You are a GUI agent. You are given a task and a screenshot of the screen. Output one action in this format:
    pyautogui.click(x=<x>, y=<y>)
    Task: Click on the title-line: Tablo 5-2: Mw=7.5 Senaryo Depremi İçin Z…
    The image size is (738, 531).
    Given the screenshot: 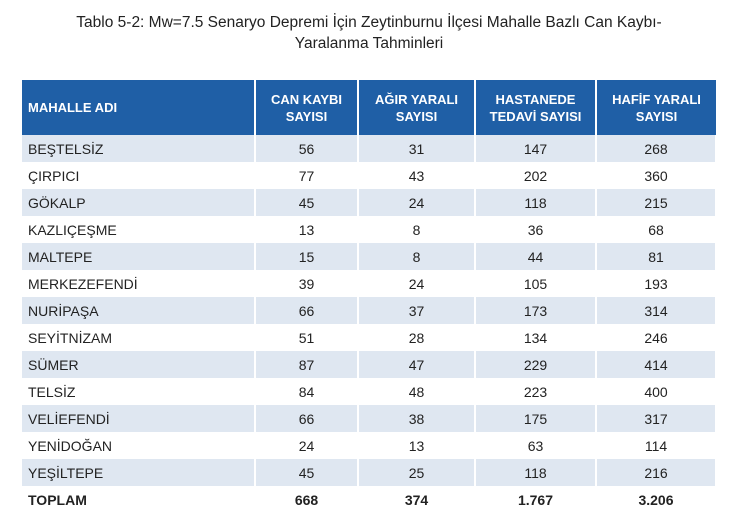 What is the action you would take?
    pyautogui.click(x=369, y=22)
    